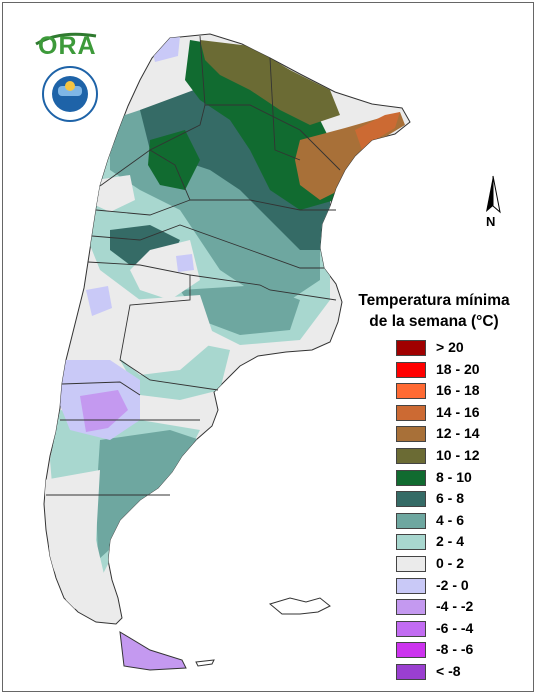 The height and width of the screenshot is (696, 538). I want to click on legend-label: -6 - -4, so click(455, 627).